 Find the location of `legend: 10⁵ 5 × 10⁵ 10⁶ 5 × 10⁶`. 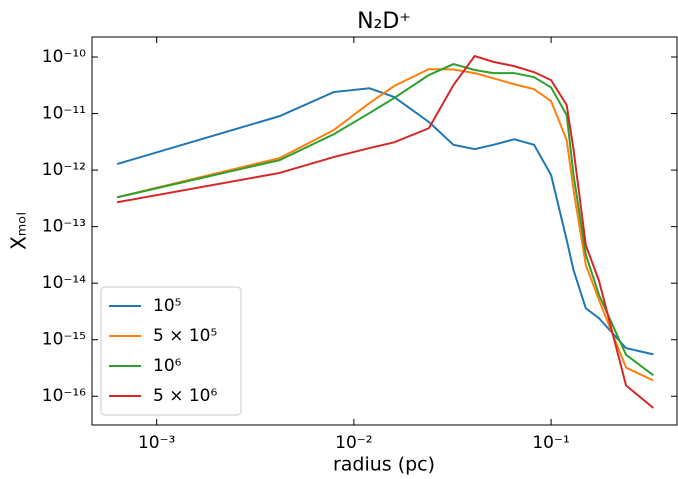

legend: 10⁵ 5 × 10⁵ 10⁶ 5 × 10⁶ is located at coordinates (171, 351).